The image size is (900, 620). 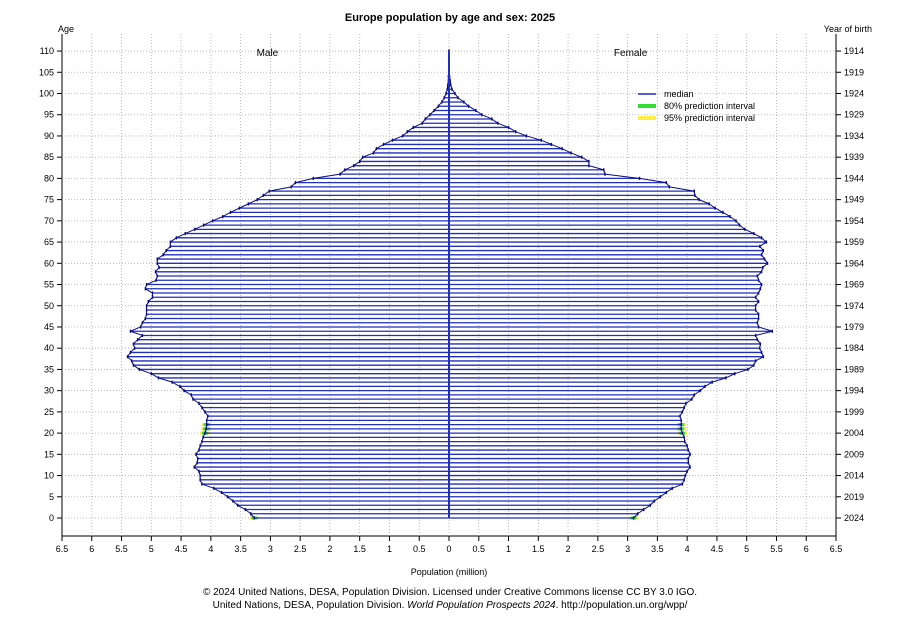 I want to click on age-tick-label: 95, so click(x=49, y=115).